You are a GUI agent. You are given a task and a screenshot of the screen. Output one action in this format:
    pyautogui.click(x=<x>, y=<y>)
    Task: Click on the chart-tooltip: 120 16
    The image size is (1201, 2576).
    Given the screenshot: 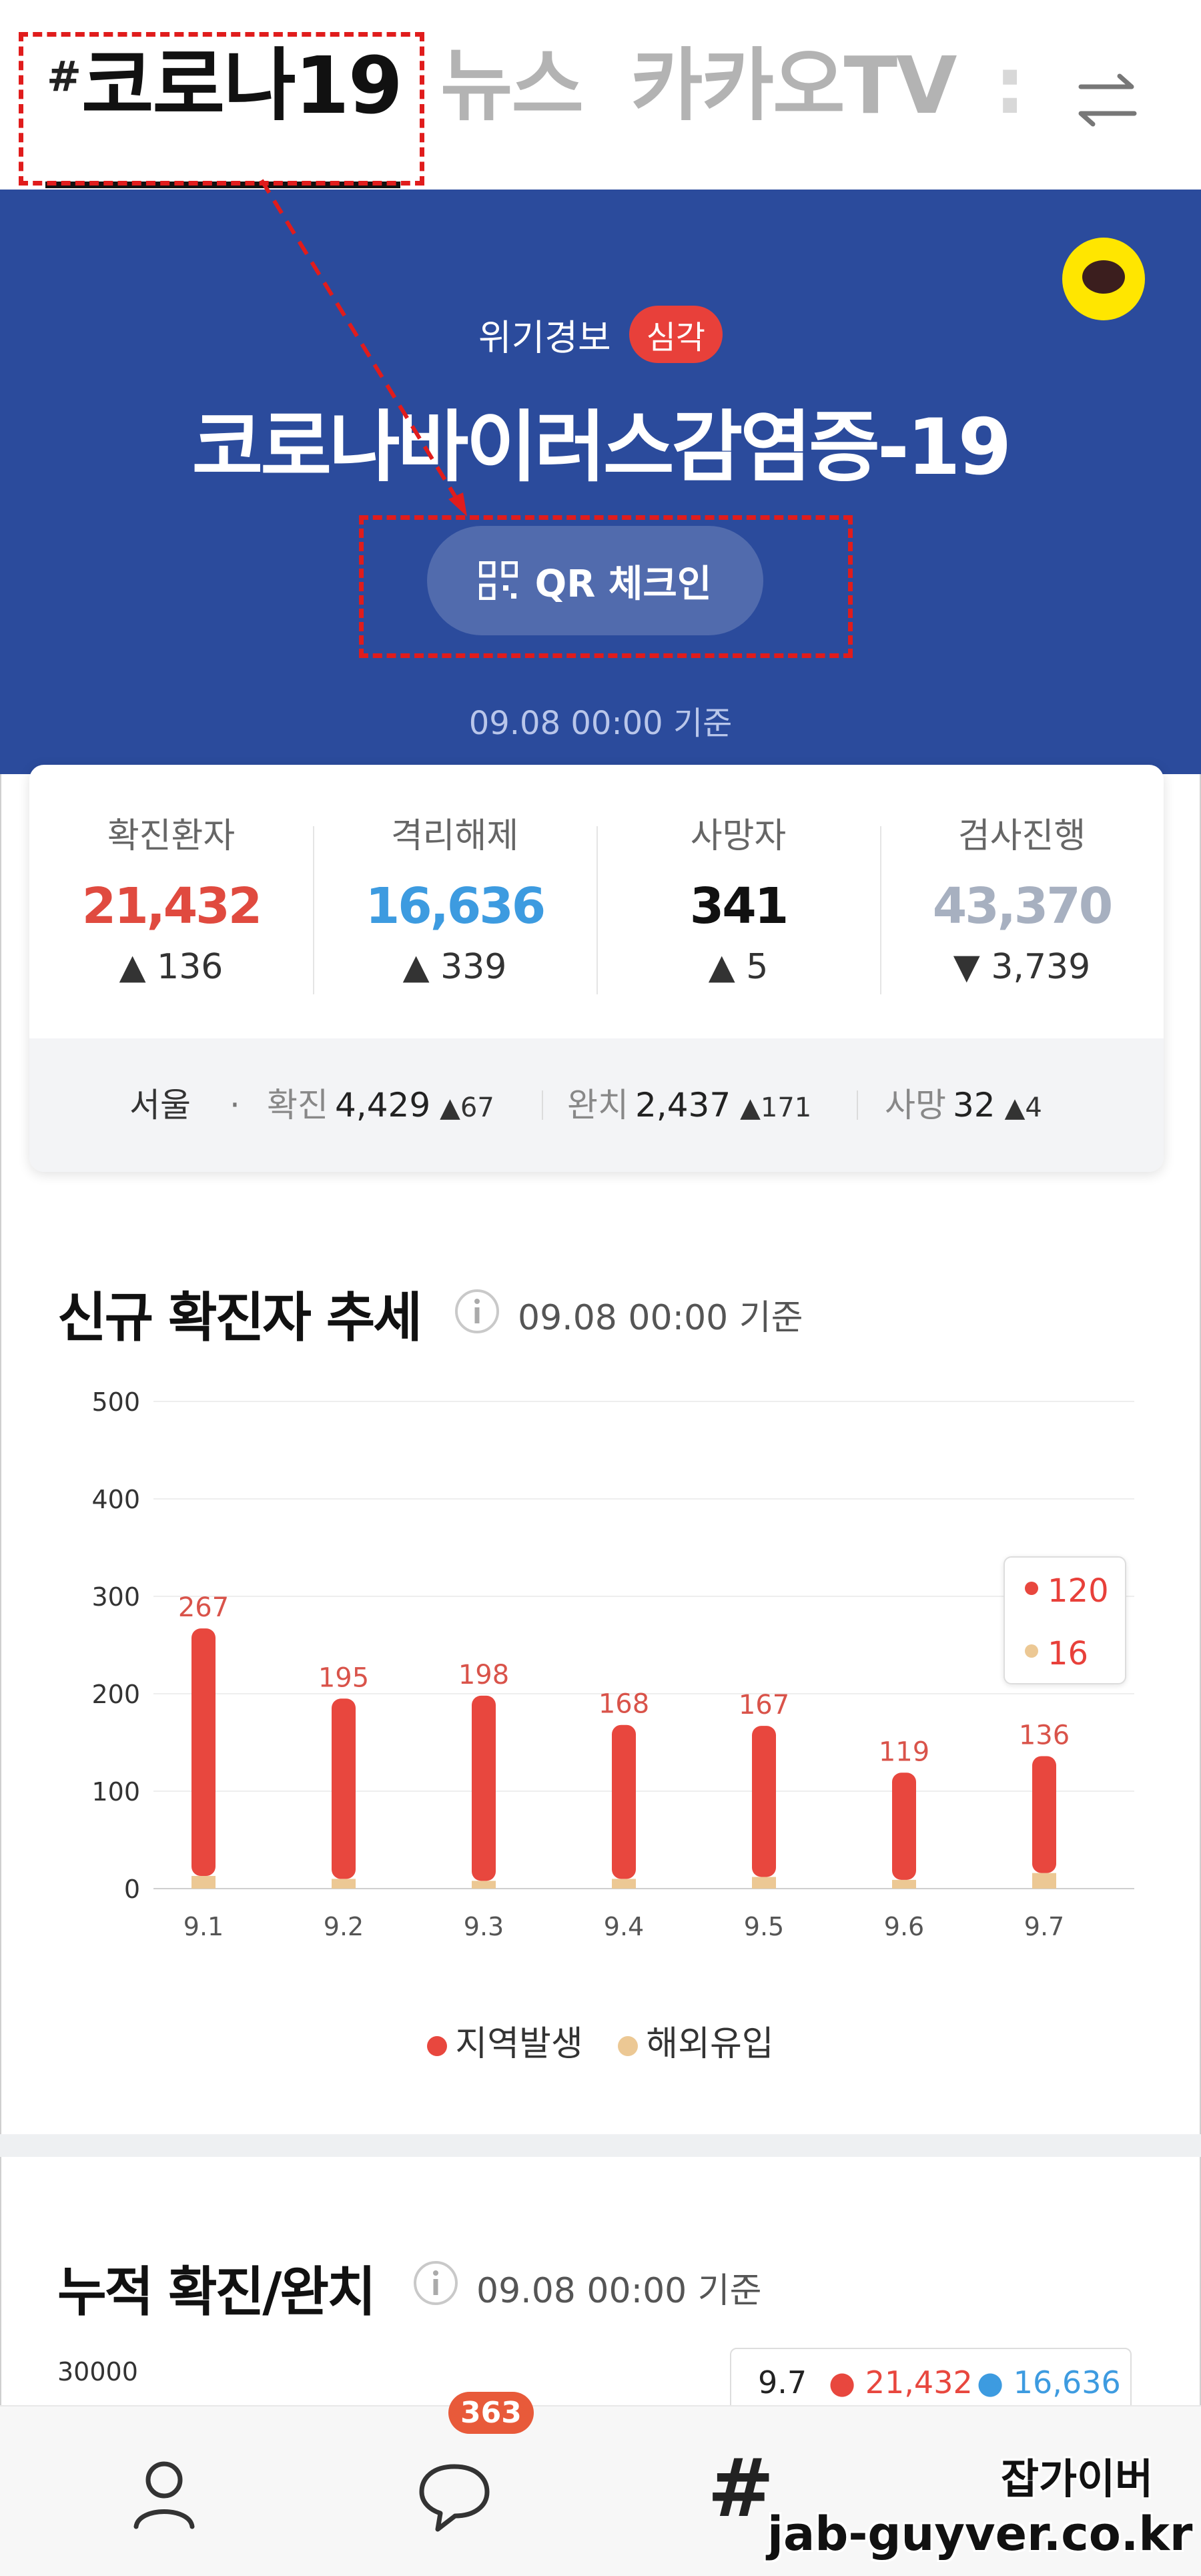 What is the action you would take?
    pyautogui.click(x=1065, y=1620)
    